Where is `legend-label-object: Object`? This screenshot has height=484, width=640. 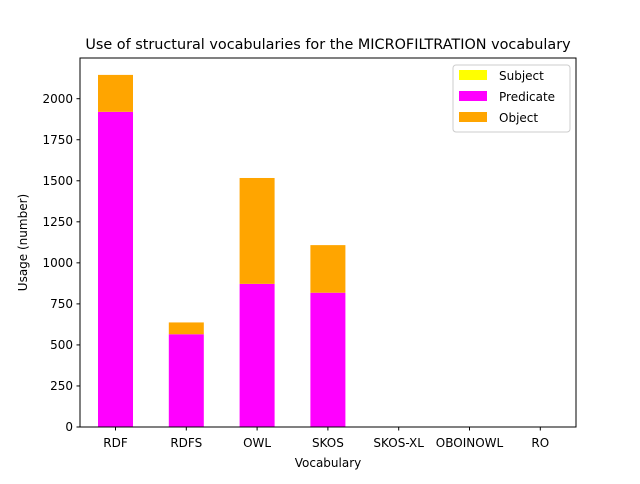 legend-label-object: Object is located at coordinates (518, 118).